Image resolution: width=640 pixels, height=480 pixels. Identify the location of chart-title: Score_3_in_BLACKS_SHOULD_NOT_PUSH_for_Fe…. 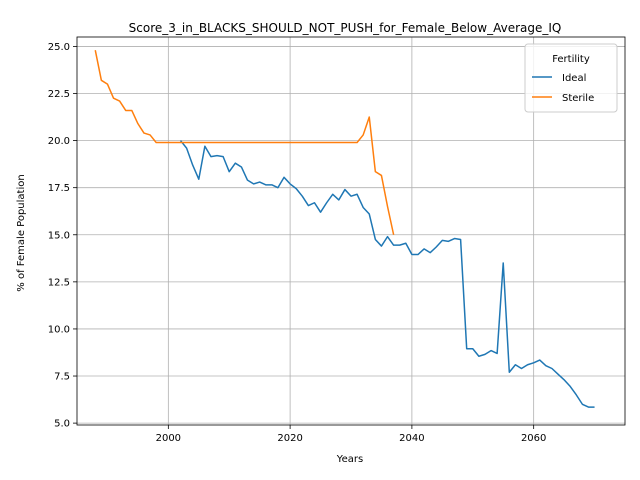
(345, 28).